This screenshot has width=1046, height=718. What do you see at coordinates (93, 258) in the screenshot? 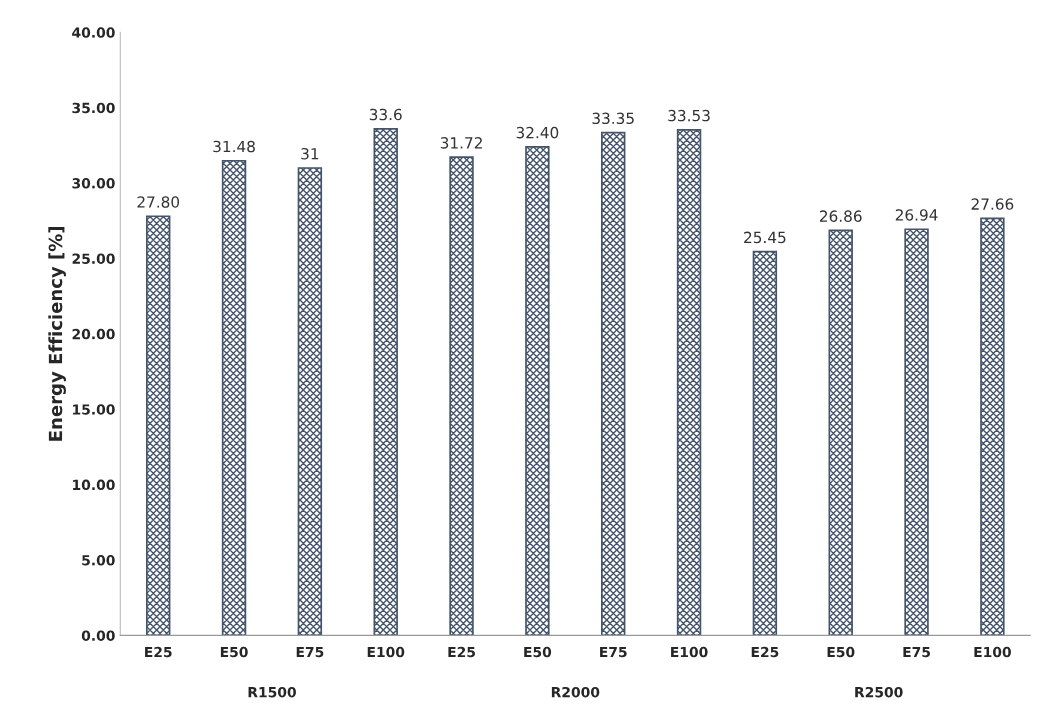
I see `y-tick-label: 25.00` at bounding box center [93, 258].